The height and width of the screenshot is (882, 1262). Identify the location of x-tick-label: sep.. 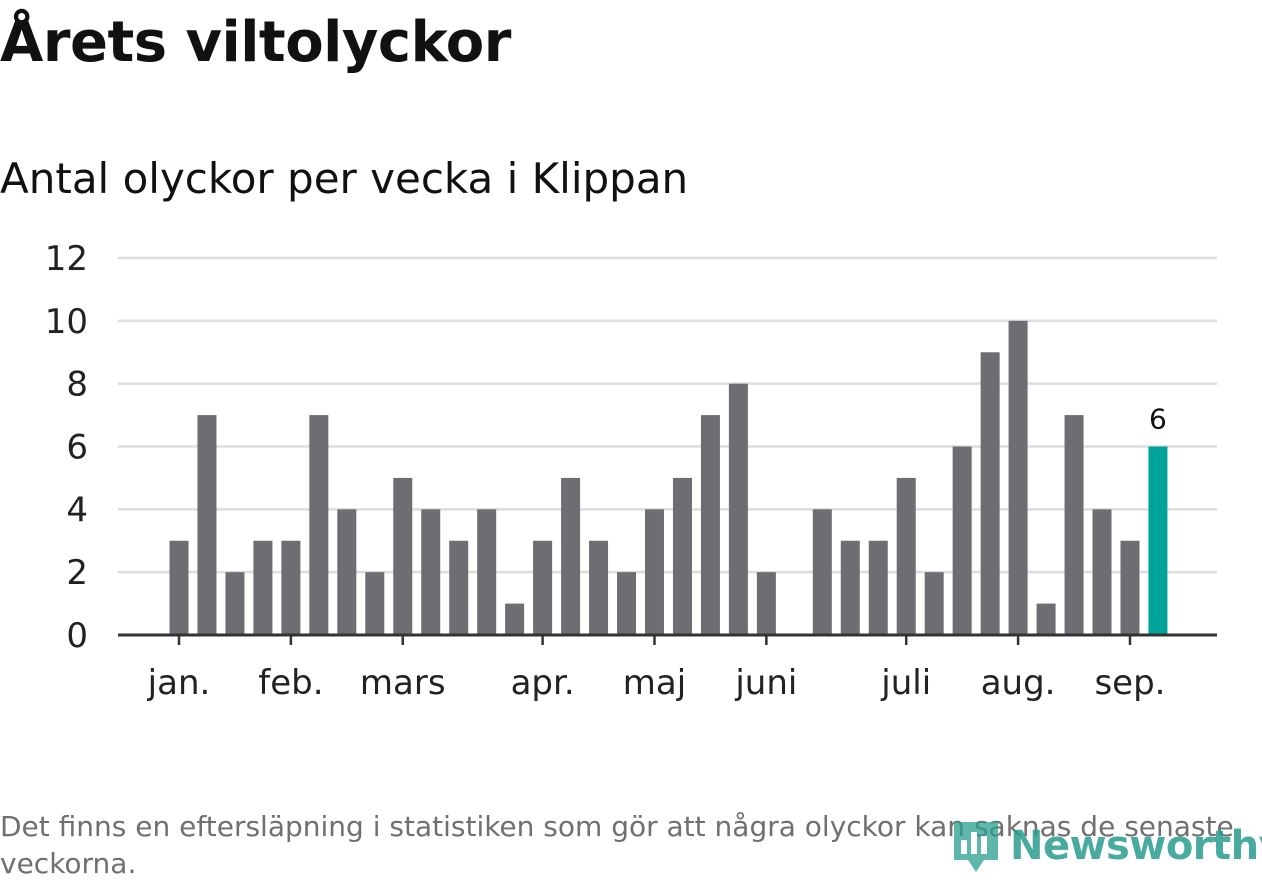
(1129, 683).